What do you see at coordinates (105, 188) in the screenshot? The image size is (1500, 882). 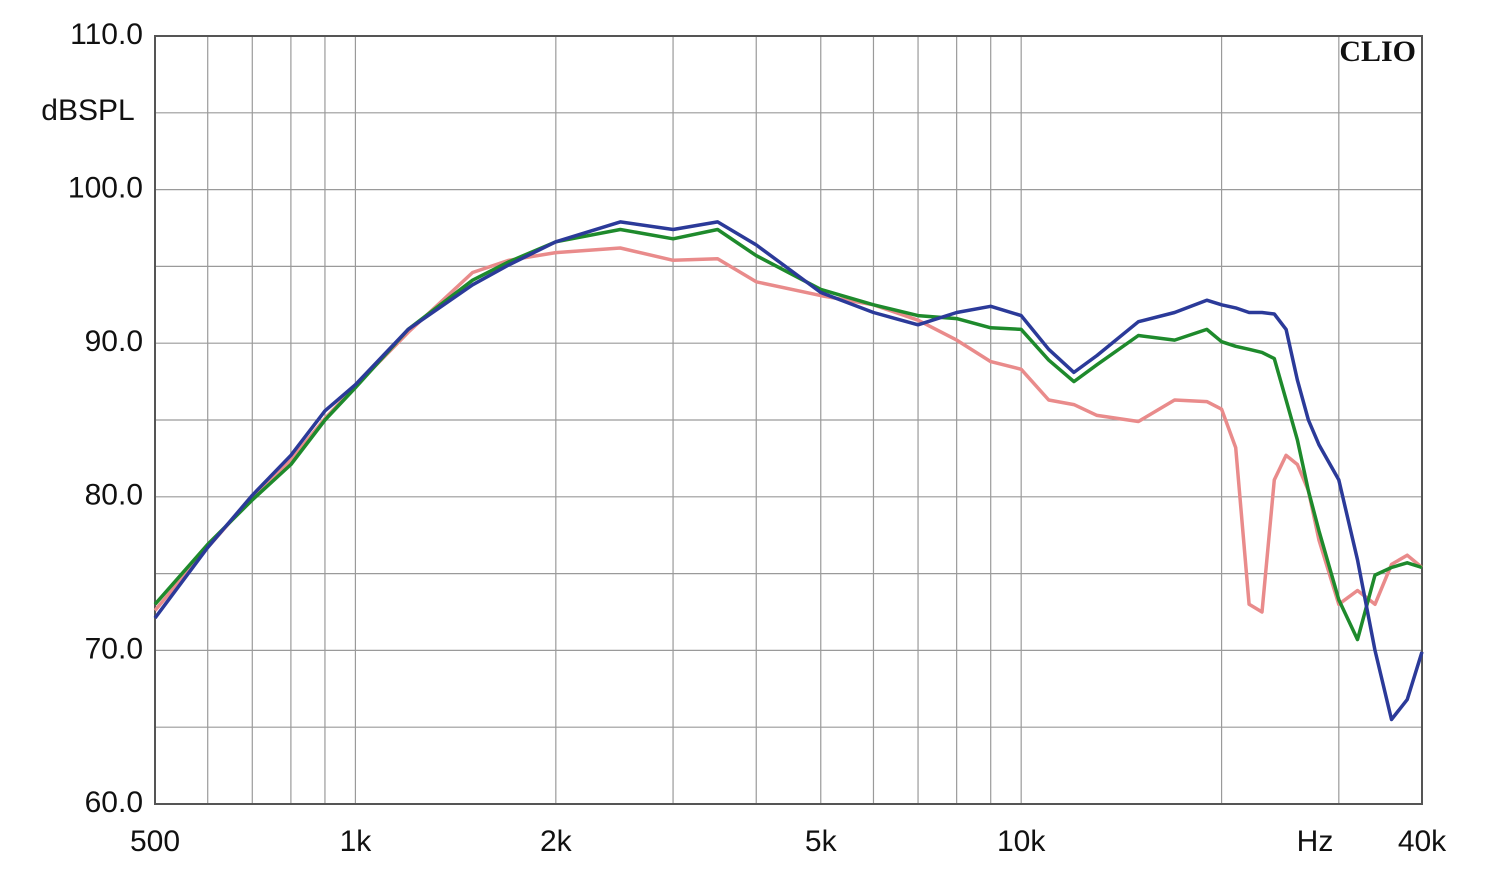 I see `y-tick-label: 100.0` at bounding box center [105, 188].